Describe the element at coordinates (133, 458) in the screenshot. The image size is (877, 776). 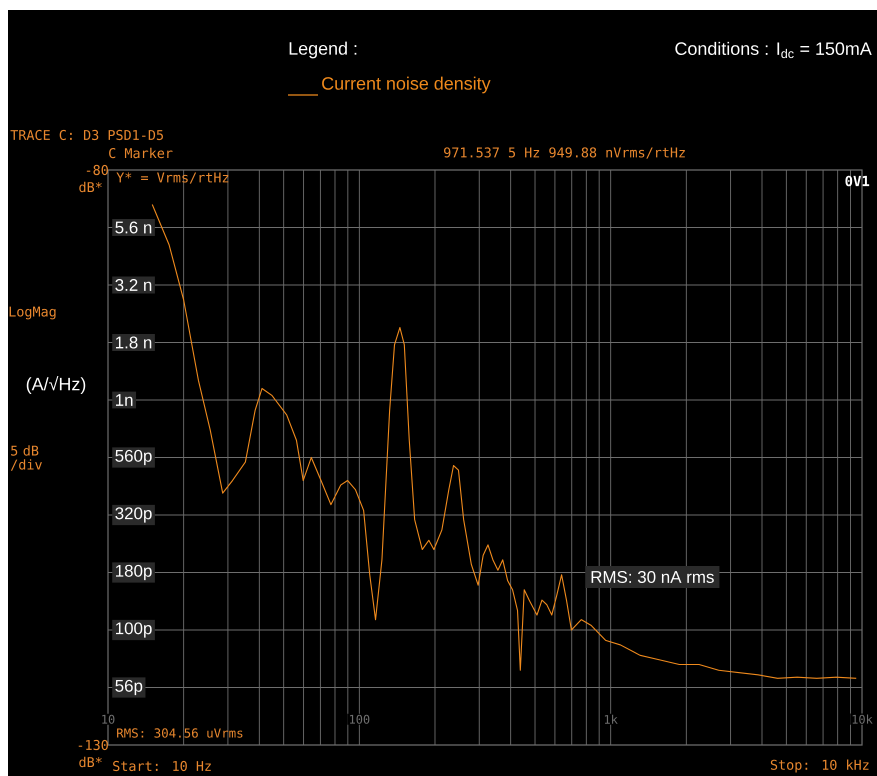
I see `annotation: 560p` at that location.